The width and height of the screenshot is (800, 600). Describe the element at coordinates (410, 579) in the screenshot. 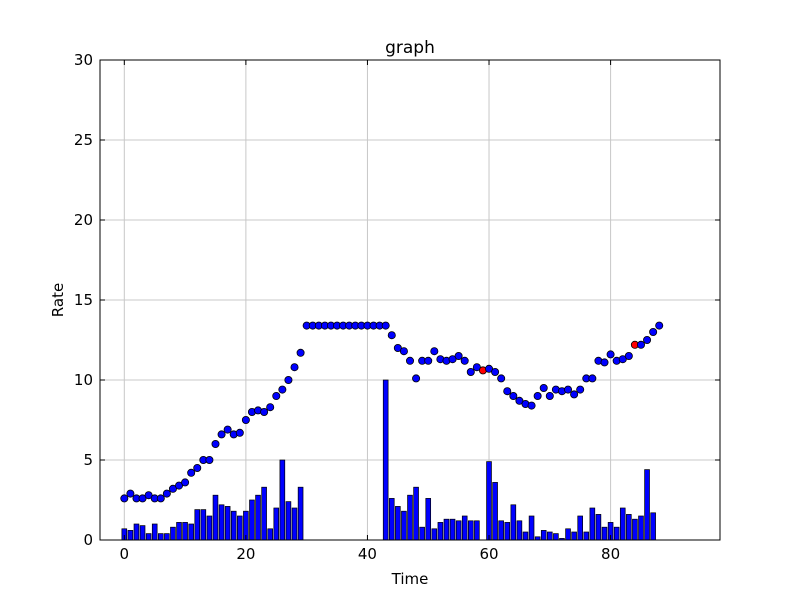

I see `x-axis-label: Time` at that location.